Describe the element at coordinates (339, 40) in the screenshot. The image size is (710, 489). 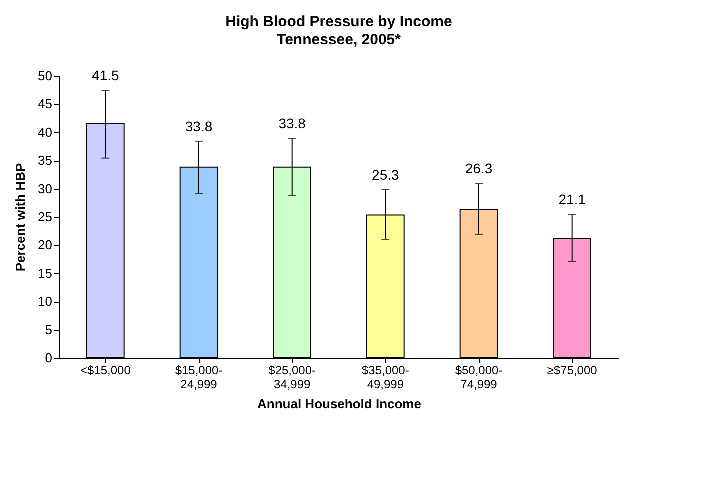
I see `chart-subtitle: Tennessee, 2005*` at that location.